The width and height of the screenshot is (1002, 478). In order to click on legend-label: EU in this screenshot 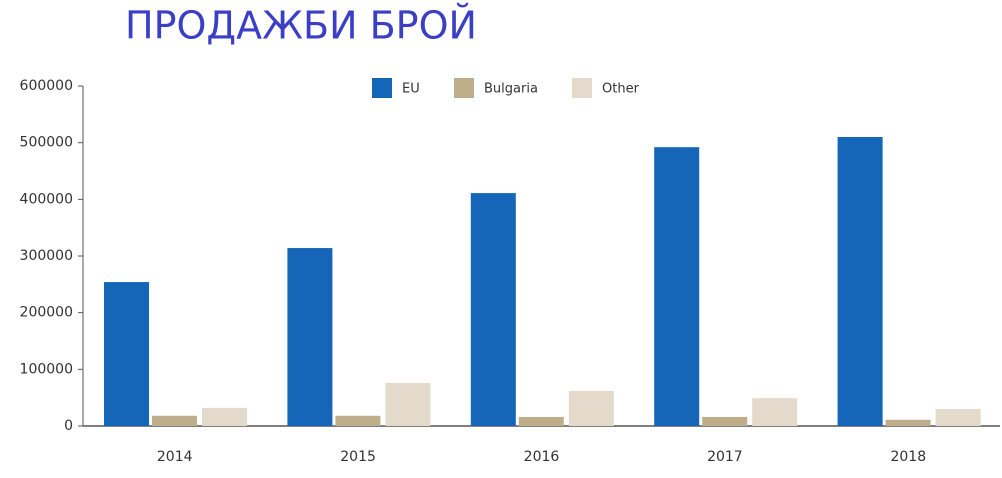, I will do `click(411, 89)`.